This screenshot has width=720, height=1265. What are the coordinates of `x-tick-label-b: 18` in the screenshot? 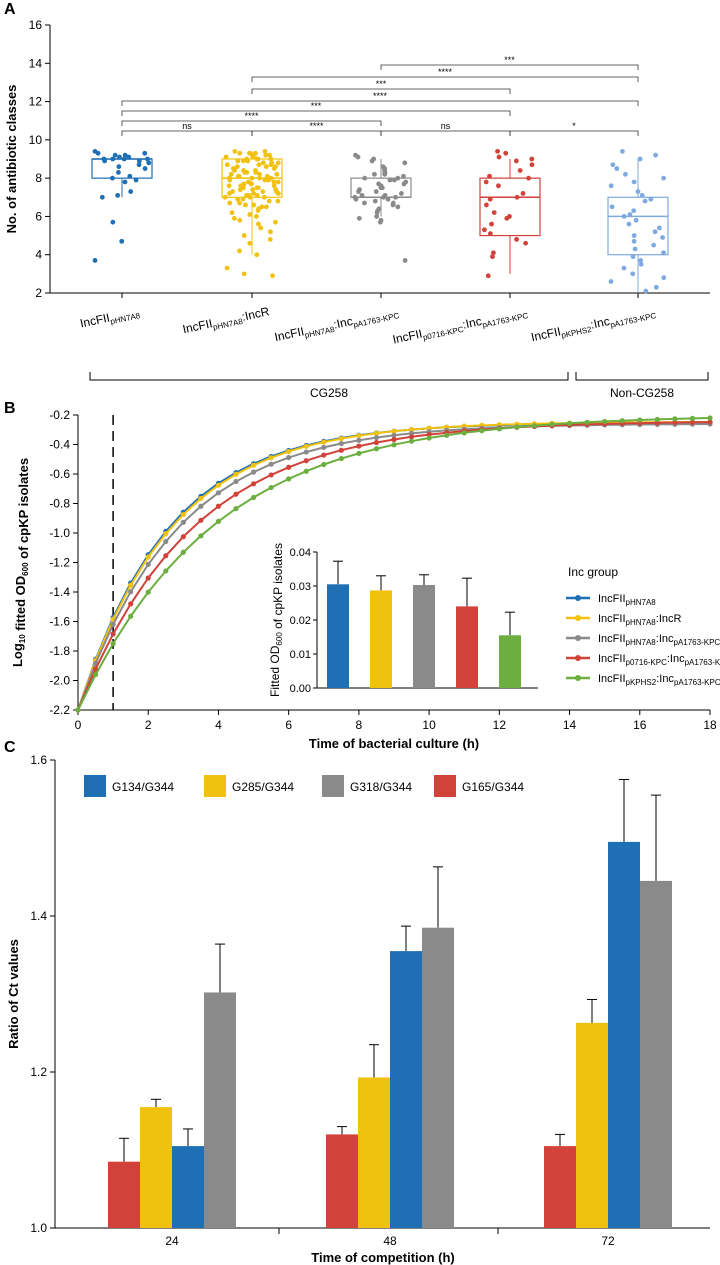 It's located at (710, 725).